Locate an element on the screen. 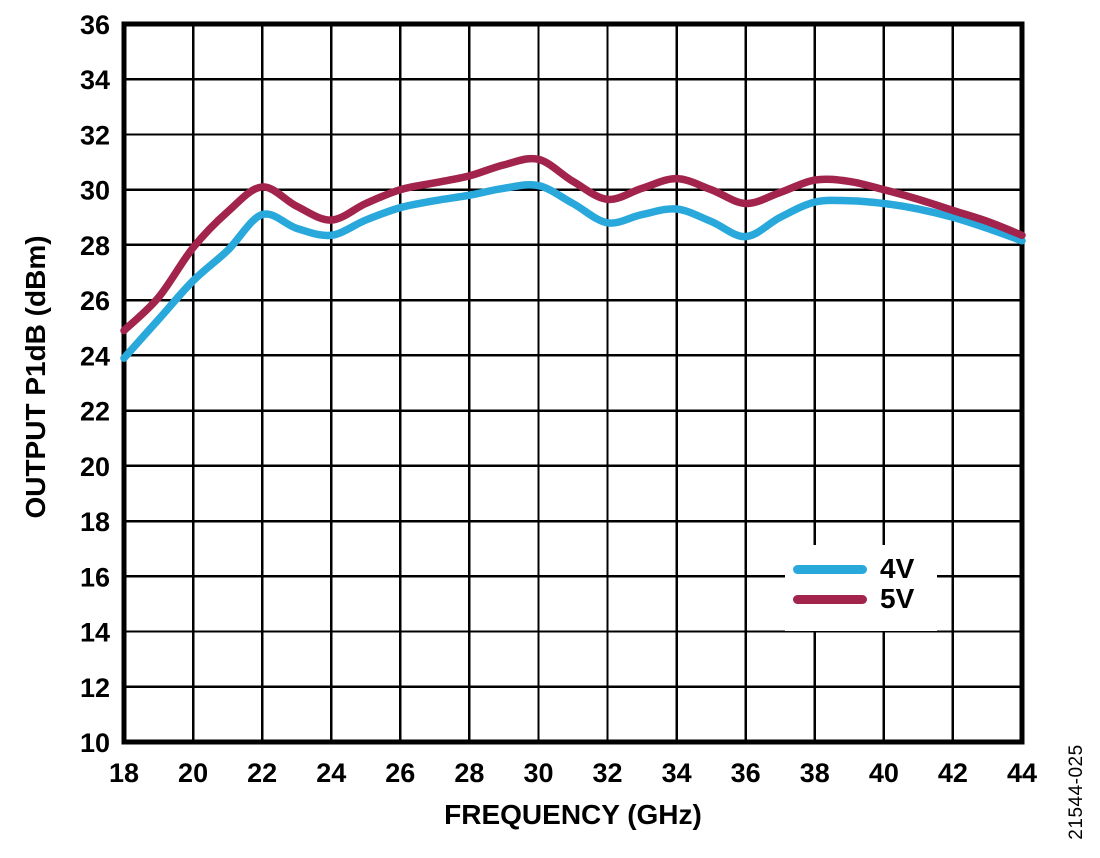 This screenshot has width=1100, height=858. y-tick-label: 18 is located at coordinates (95, 522).